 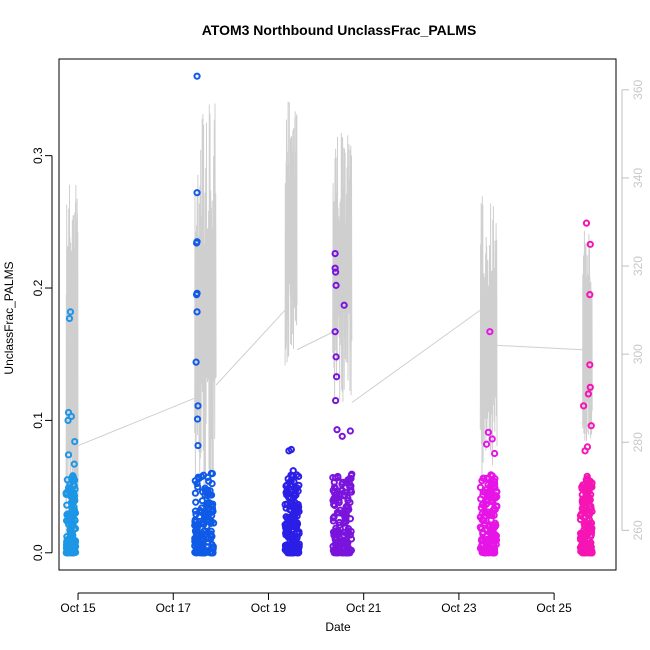 I want to click on y2-tick-label: 260, so click(x=638, y=530).